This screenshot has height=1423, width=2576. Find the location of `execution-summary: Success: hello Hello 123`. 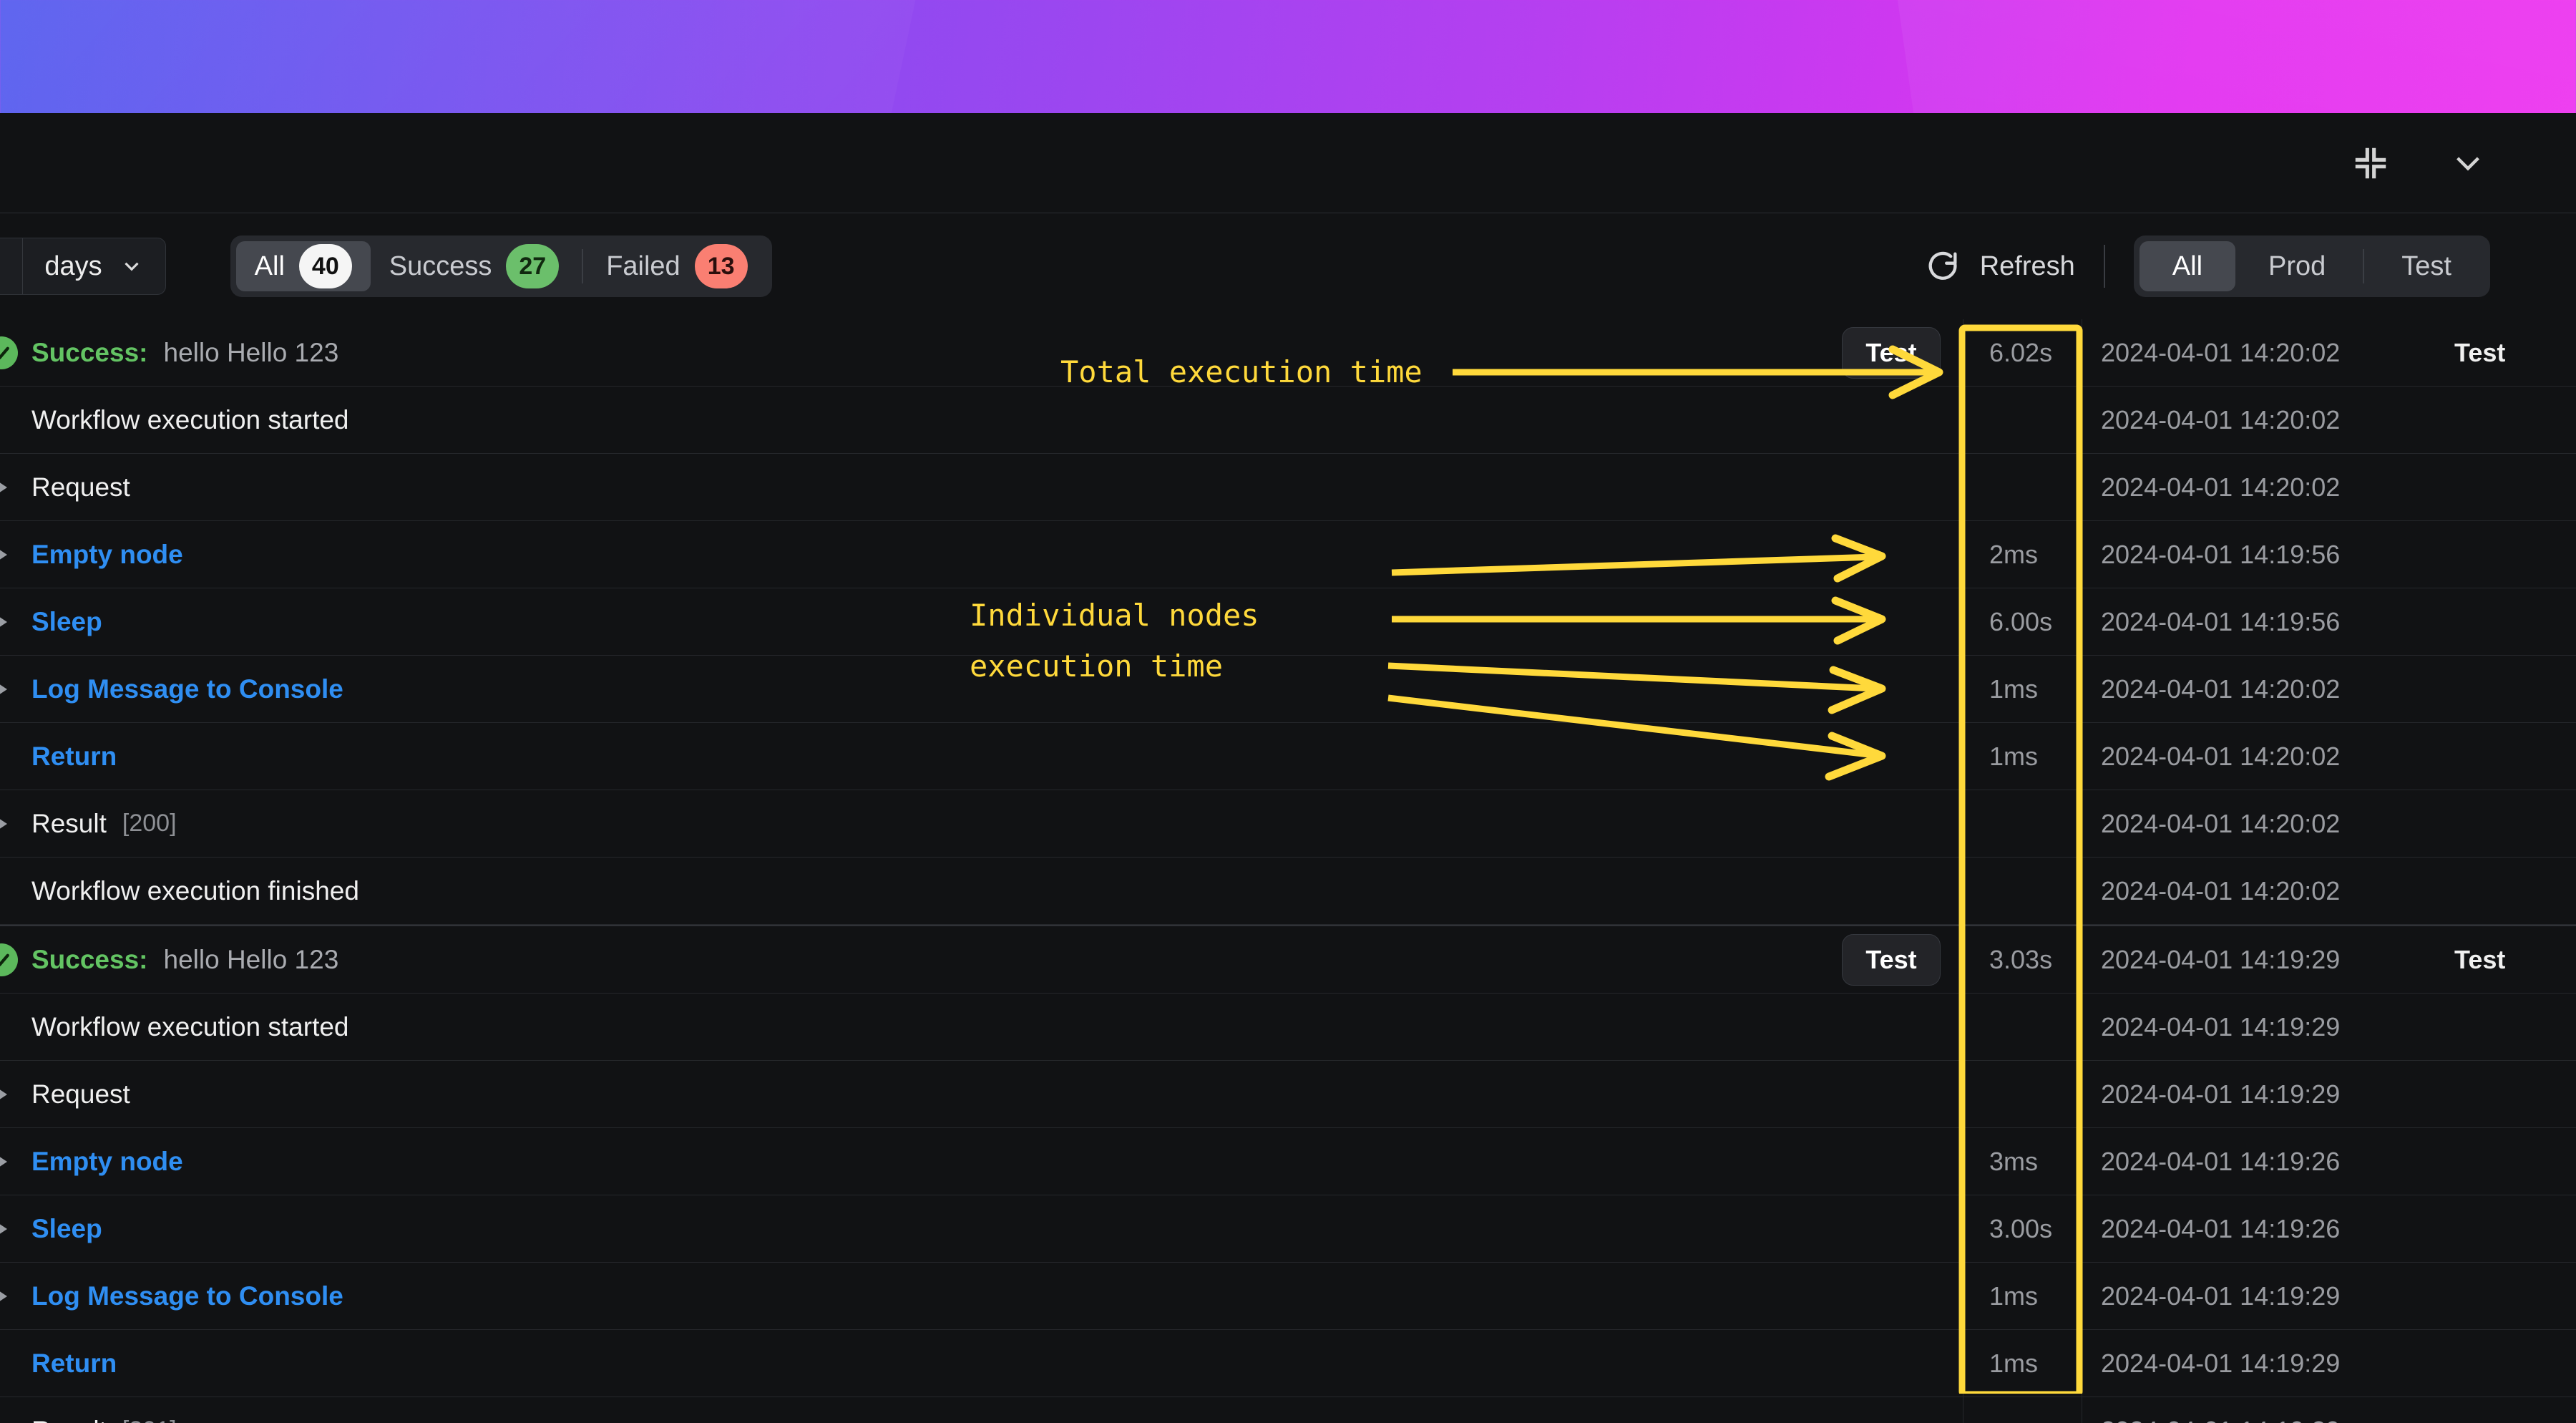

execution-summary: Success: hello Hello 123 is located at coordinates (925, 353).